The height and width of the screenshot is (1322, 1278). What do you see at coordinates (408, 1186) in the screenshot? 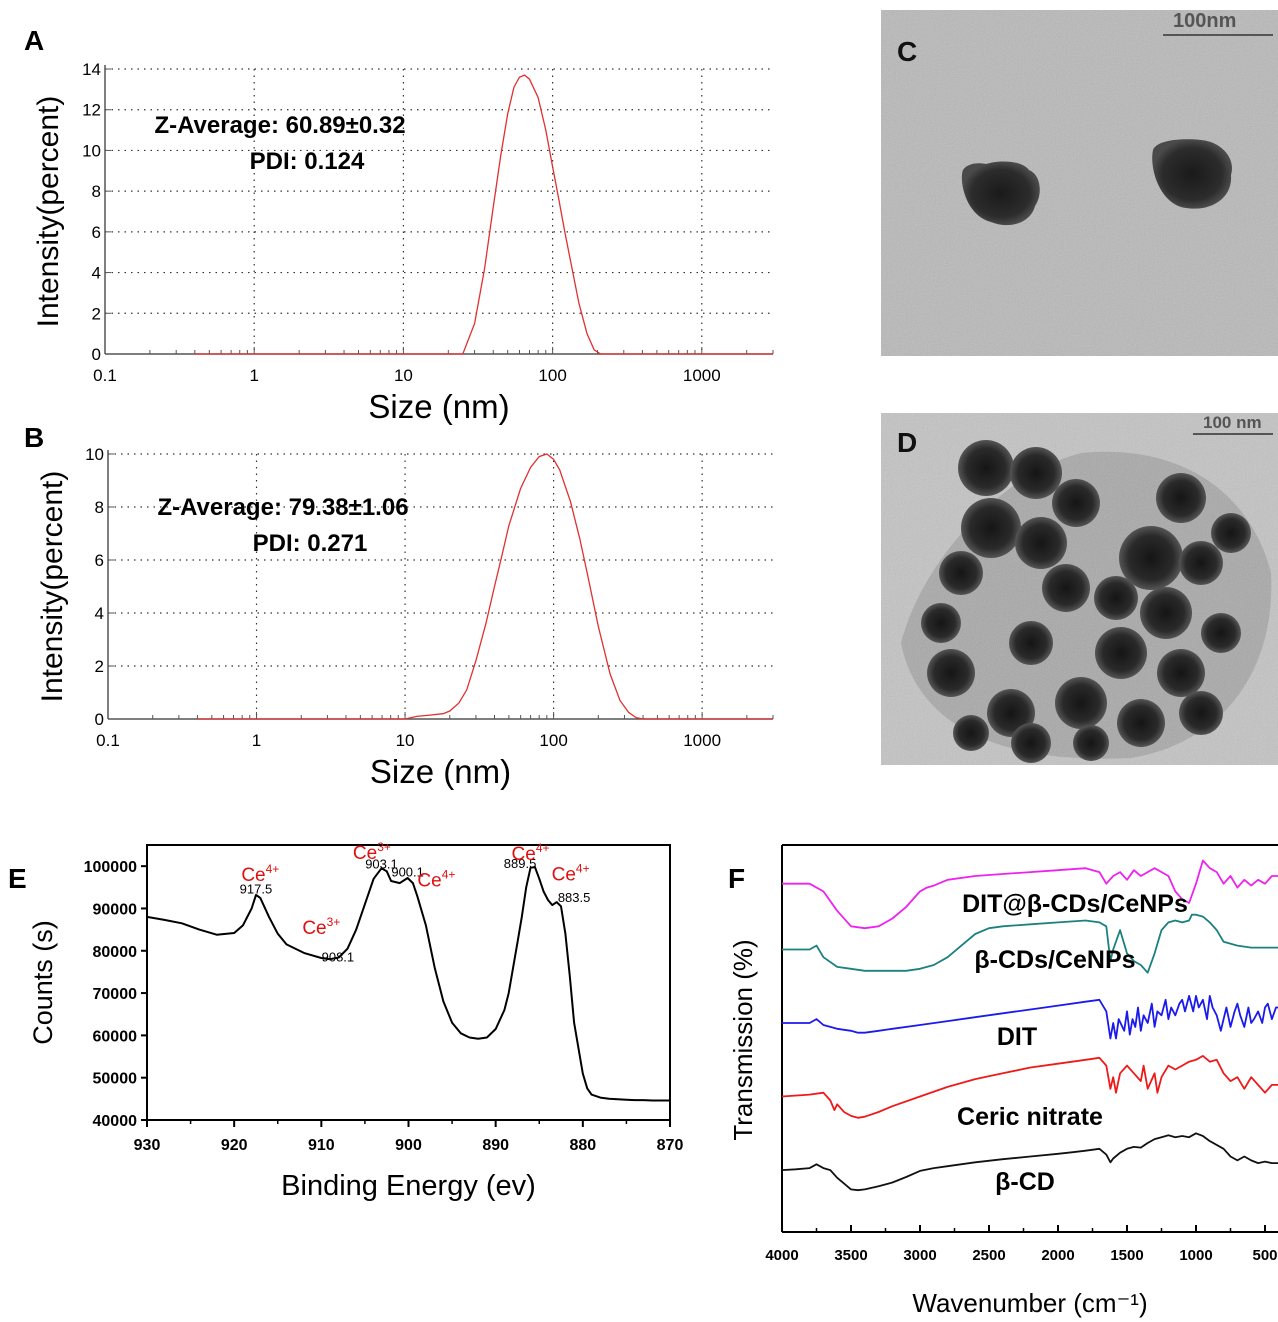
I see `x-axis-title: Binding Energy (ev)` at bounding box center [408, 1186].